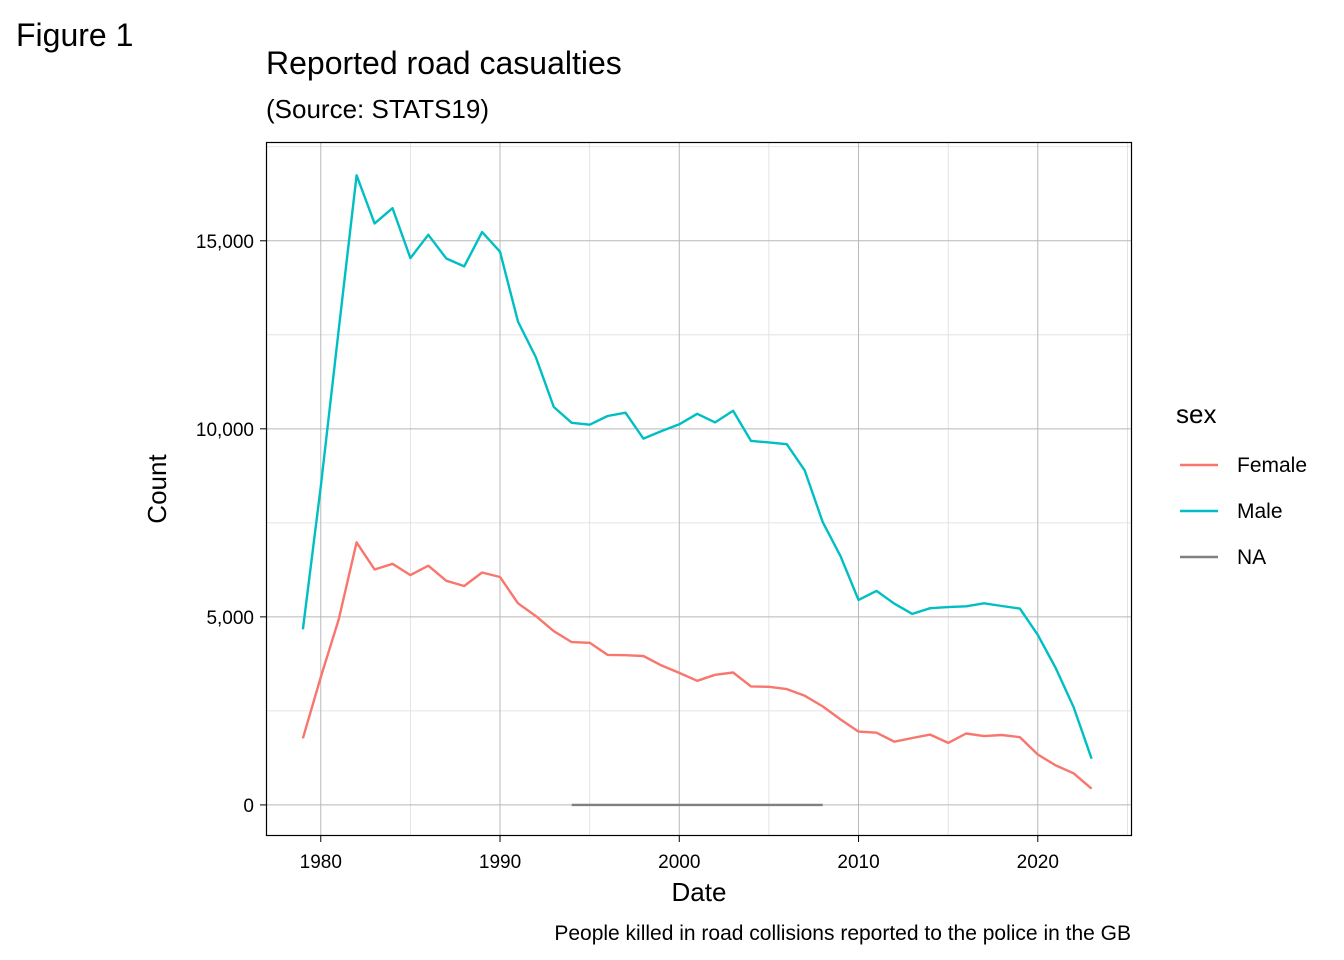 The image size is (1344, 960). I want to click on x-tick-label: 1990, so click(500, 862).